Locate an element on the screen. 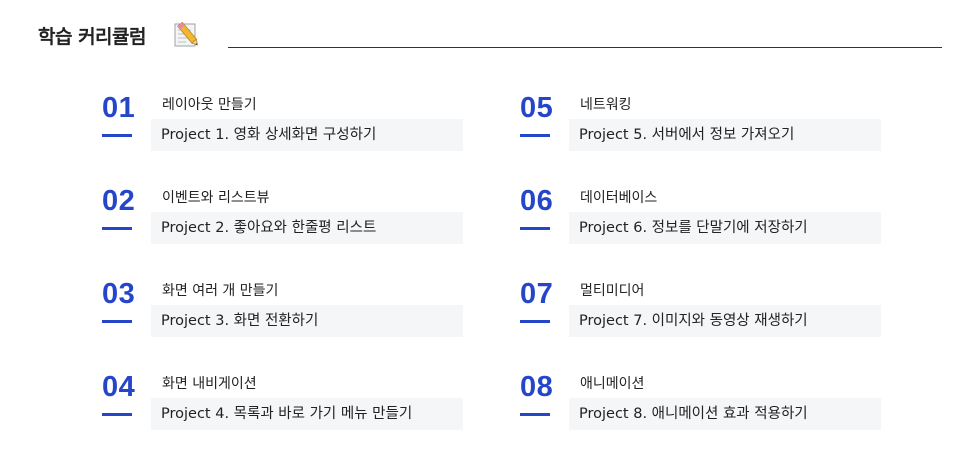  project-box: Project 4. 목록과 바로 가기 메뉴 만들기 is located at coordinates (307, 414).